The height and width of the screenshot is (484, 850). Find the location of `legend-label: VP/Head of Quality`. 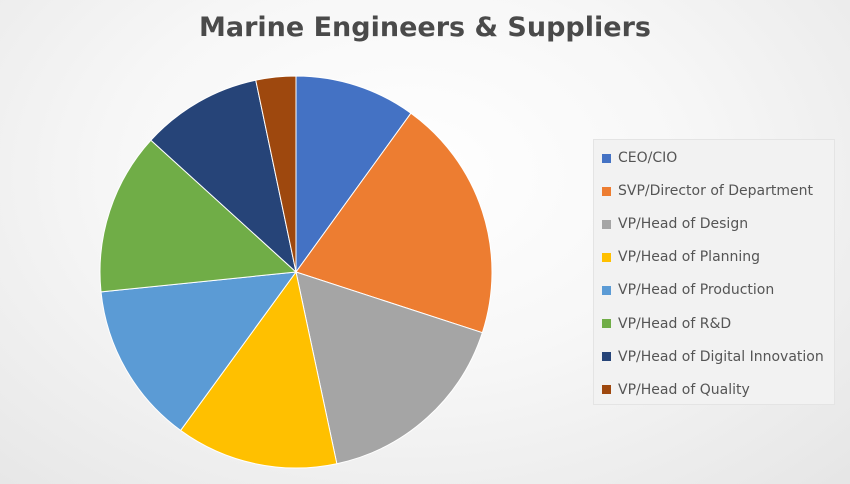

legend-label: VP/Head of Quality is located at coordinates (684, 389).